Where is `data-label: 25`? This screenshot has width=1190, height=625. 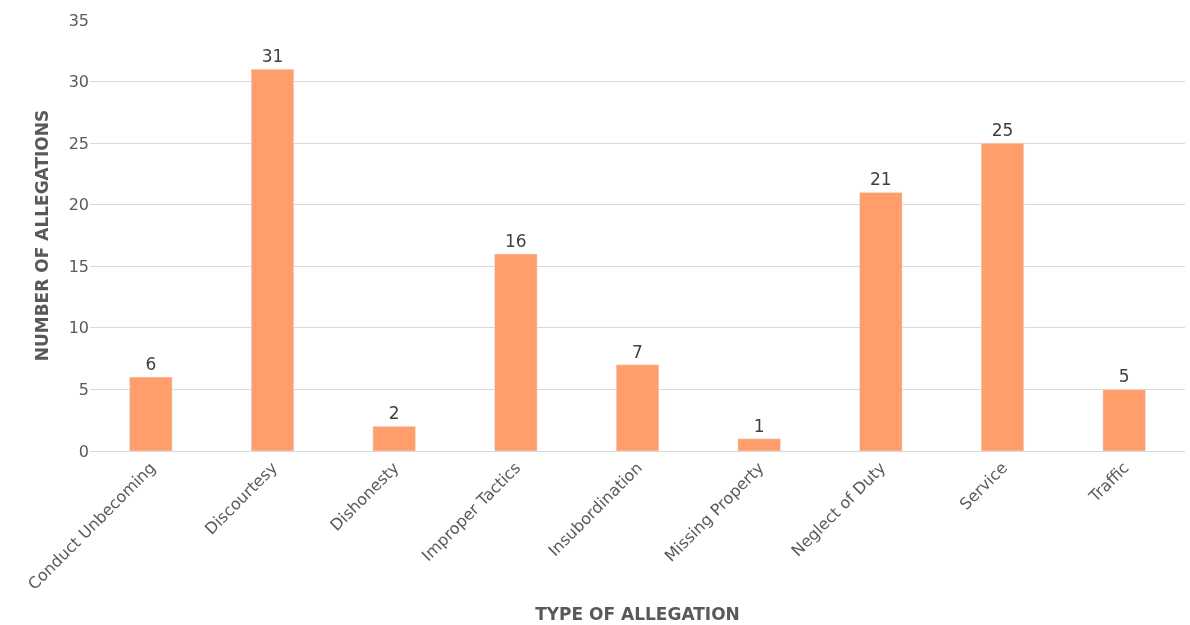 data-label: 25 is located at coordinates (1002, 130).